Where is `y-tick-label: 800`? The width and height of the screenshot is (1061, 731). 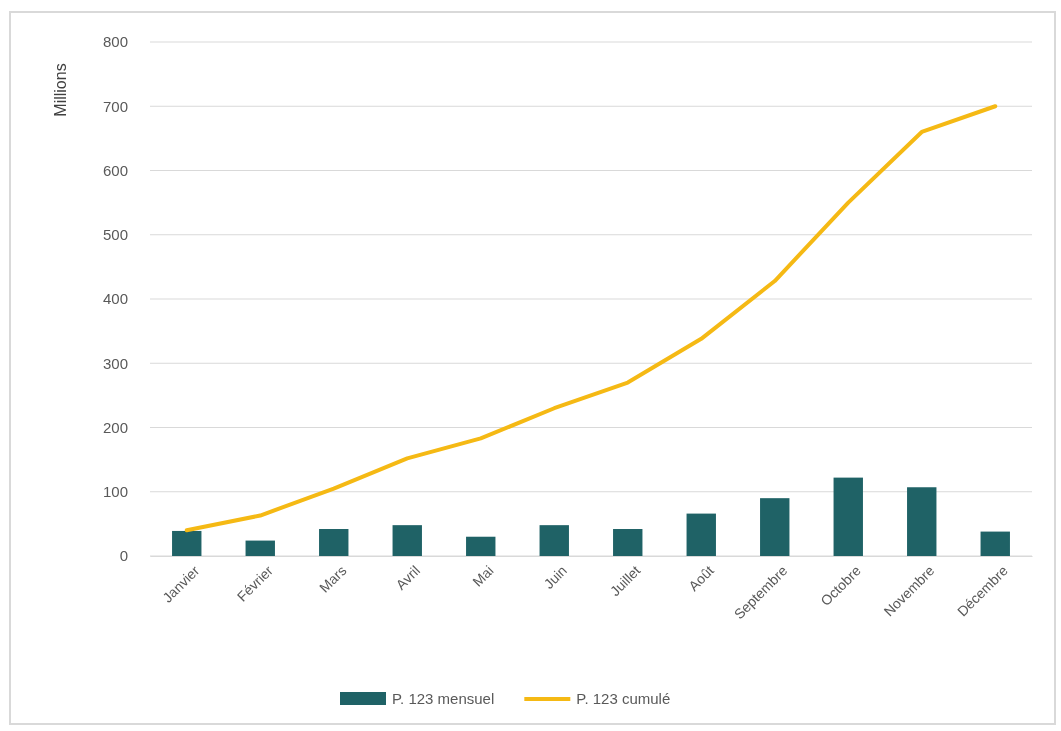 y-tick-label: 800 is located at coordinates (115, 42).